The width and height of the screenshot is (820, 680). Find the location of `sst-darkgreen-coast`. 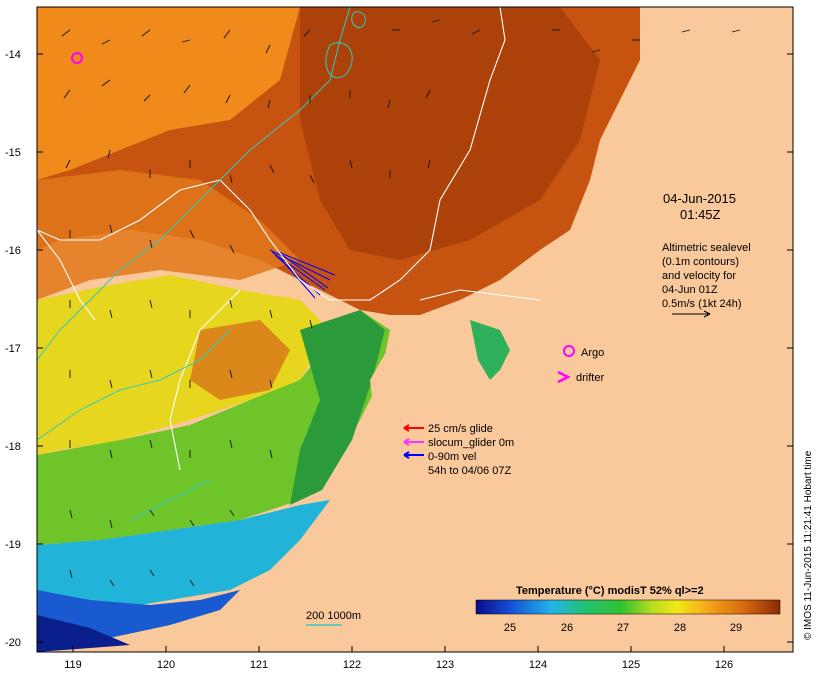

sst-darkgreen-coast is located at coordinates (337, 407).